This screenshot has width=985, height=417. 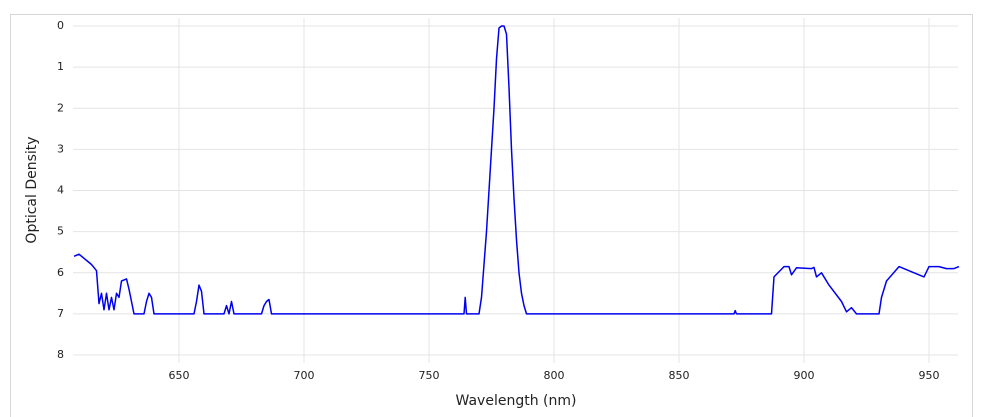 I want to click on x-tick-label: 650, so click(x=179, y=375).